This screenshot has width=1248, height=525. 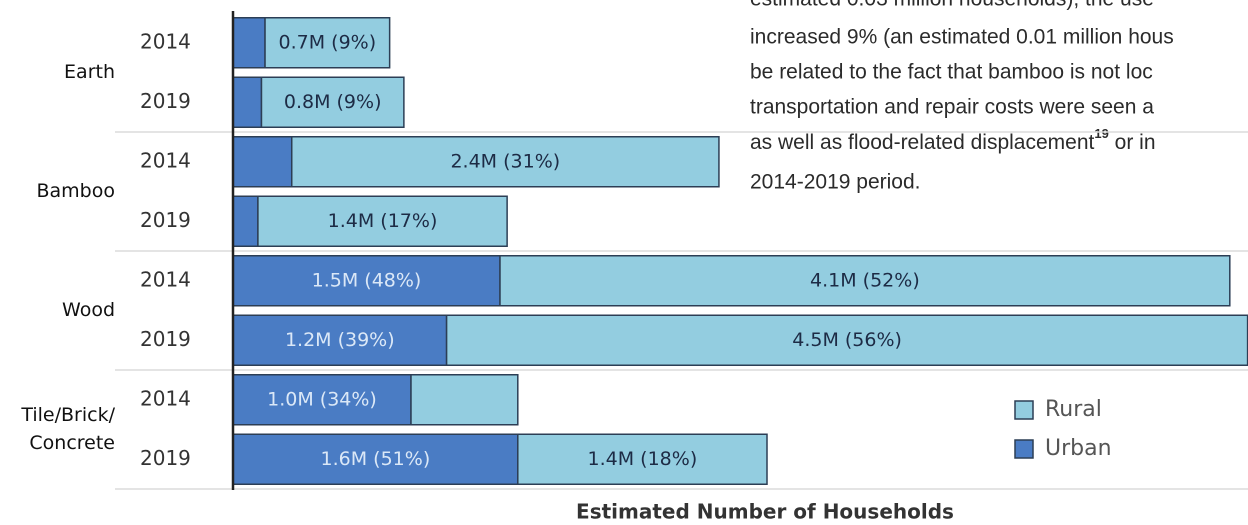 What do you see at coordinates (88, 310) in the screenshot?
I see `group-label: Wood` at bounding box center [88, 310].